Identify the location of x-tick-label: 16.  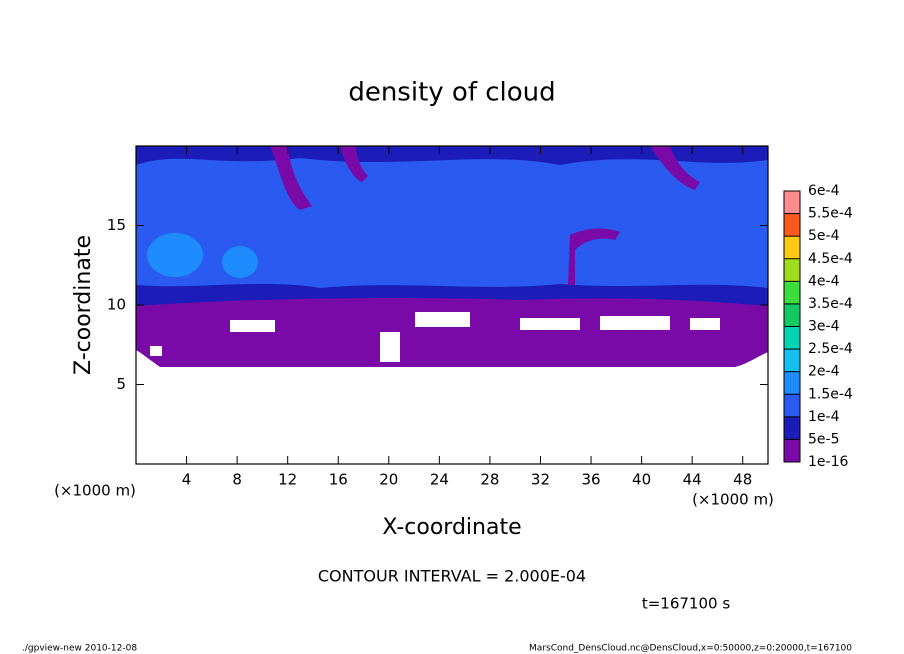
(338, 480).